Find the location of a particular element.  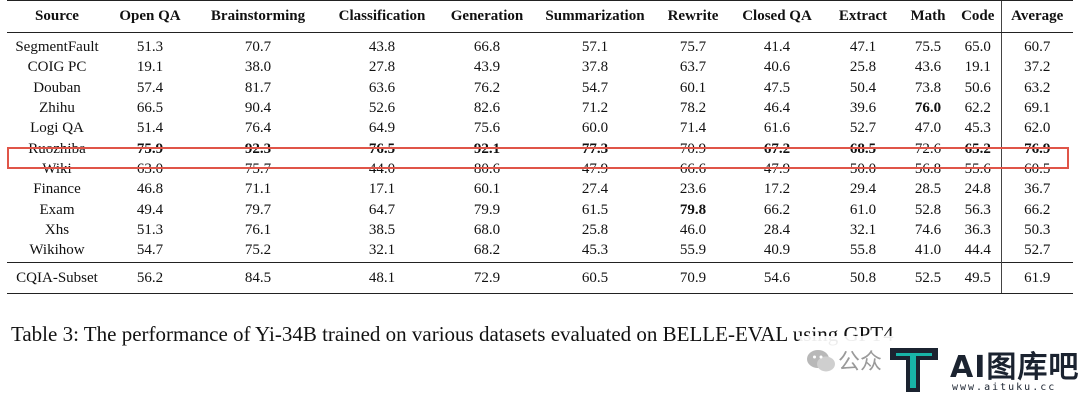

row-source-label: Wikihow is located at coordinates (57, 250).